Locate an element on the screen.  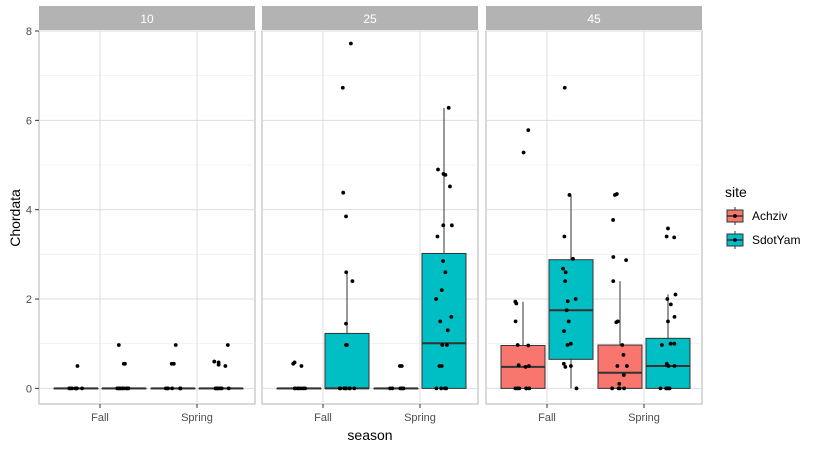
box-body is located at coordinates (347, 360).